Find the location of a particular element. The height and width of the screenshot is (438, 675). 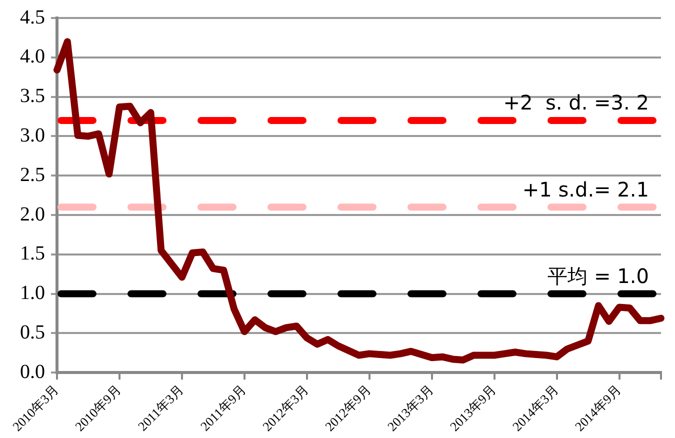

y-tick-label: 2.0 is located at coordinates (32, 214).